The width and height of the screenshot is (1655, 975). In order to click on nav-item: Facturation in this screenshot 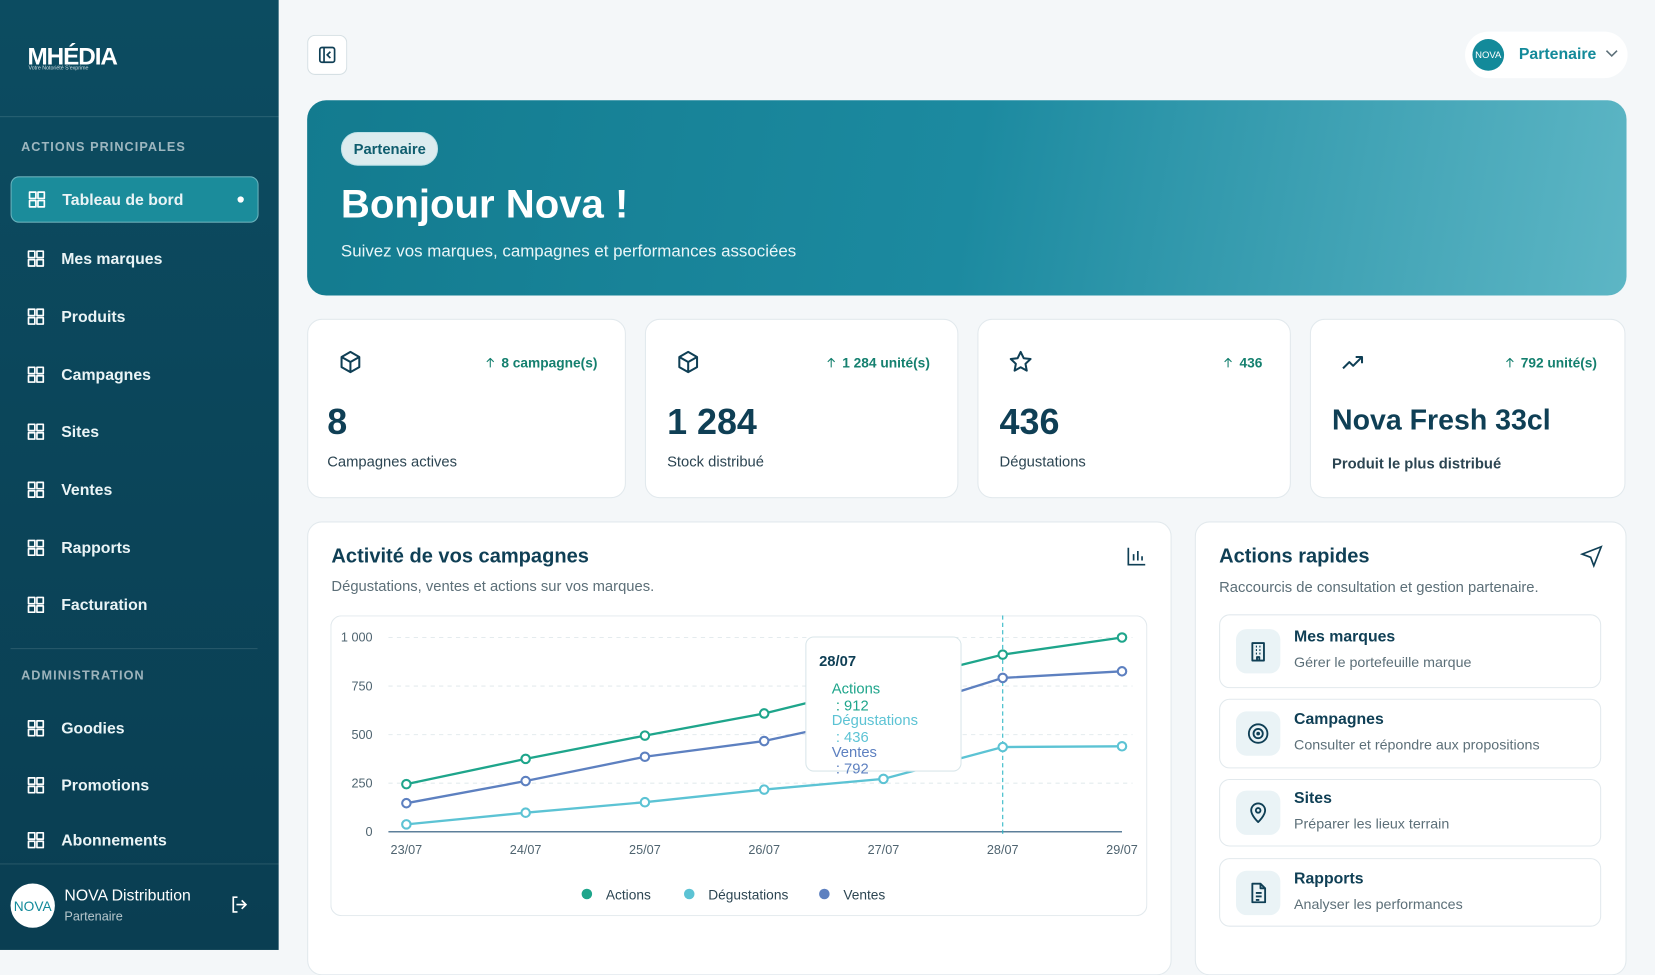, I will do `click(135, 605)`.